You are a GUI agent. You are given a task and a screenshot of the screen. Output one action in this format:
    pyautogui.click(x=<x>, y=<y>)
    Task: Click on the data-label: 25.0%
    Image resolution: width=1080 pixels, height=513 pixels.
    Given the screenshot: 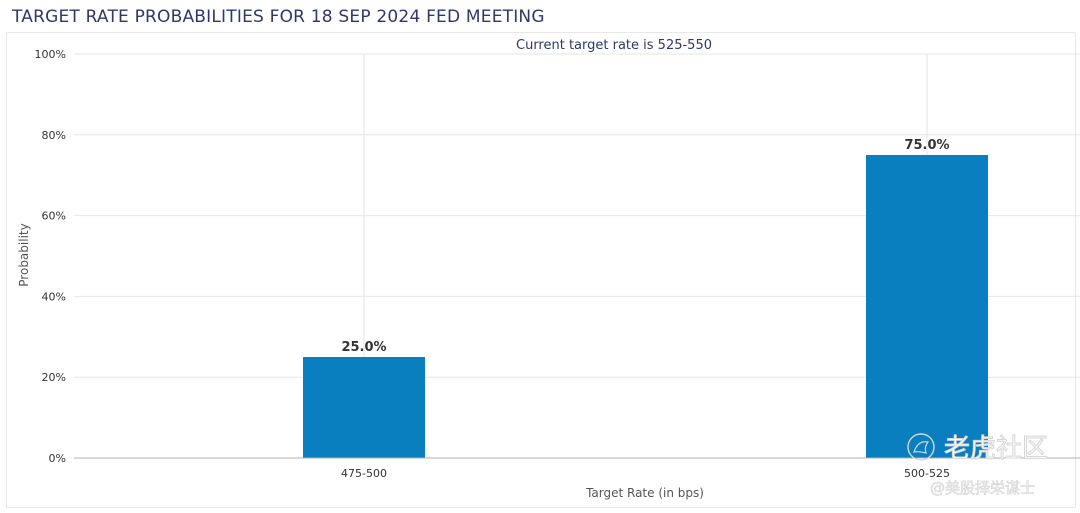 What is the action you would take?
    pyautogui.click(x=363, y=347)
    